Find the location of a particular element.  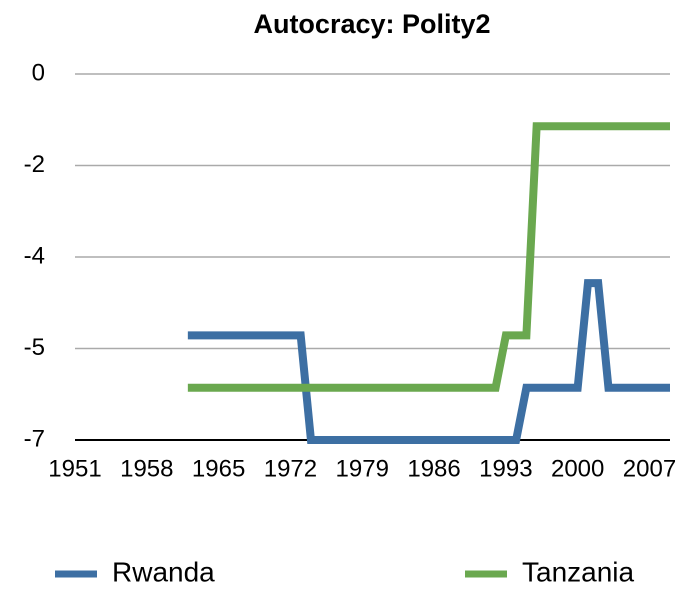

y-tick-label: -5 is located at coordinates (34, 347).